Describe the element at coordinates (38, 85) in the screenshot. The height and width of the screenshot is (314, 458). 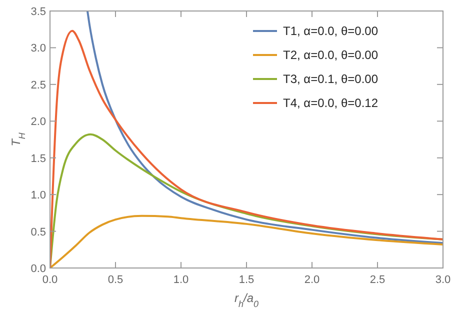
I see `y-tick-label: 2.5` at that location.